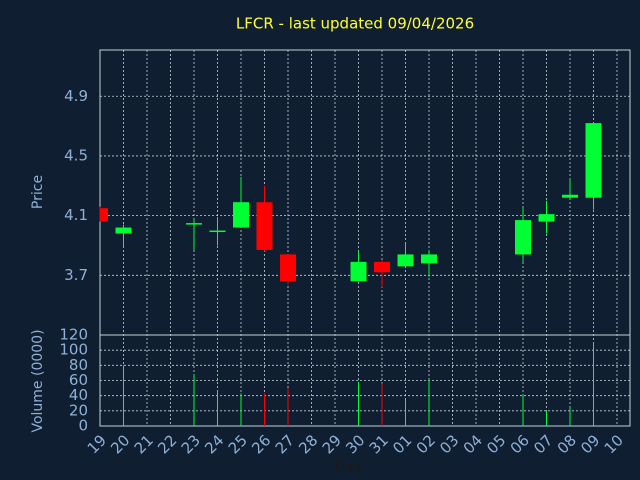  Describe the element at coordinates (83, 426) in the screenshot. I see `volume-tick-label: 0` at that location.